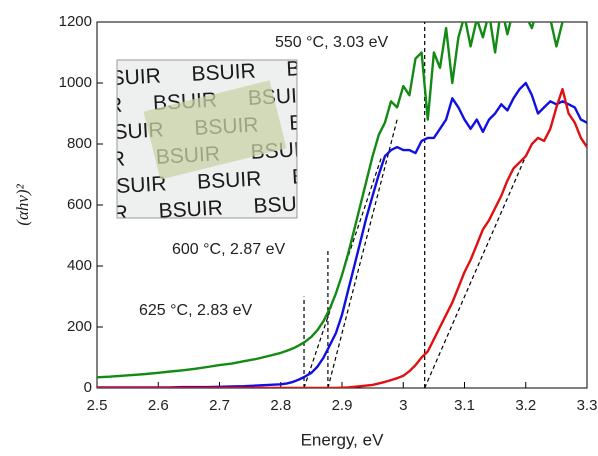  Describe the element at coordinates (79, 204) in the screenshot. I see `y-tick-label: 600` at that location.